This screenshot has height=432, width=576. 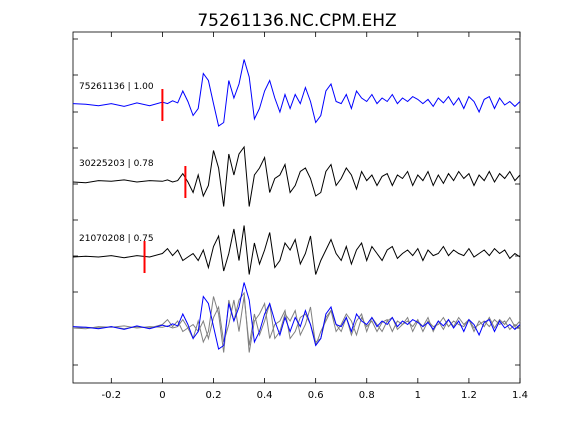 I want to click on x-tick-label: -0.2, so click(x=112, y=395).